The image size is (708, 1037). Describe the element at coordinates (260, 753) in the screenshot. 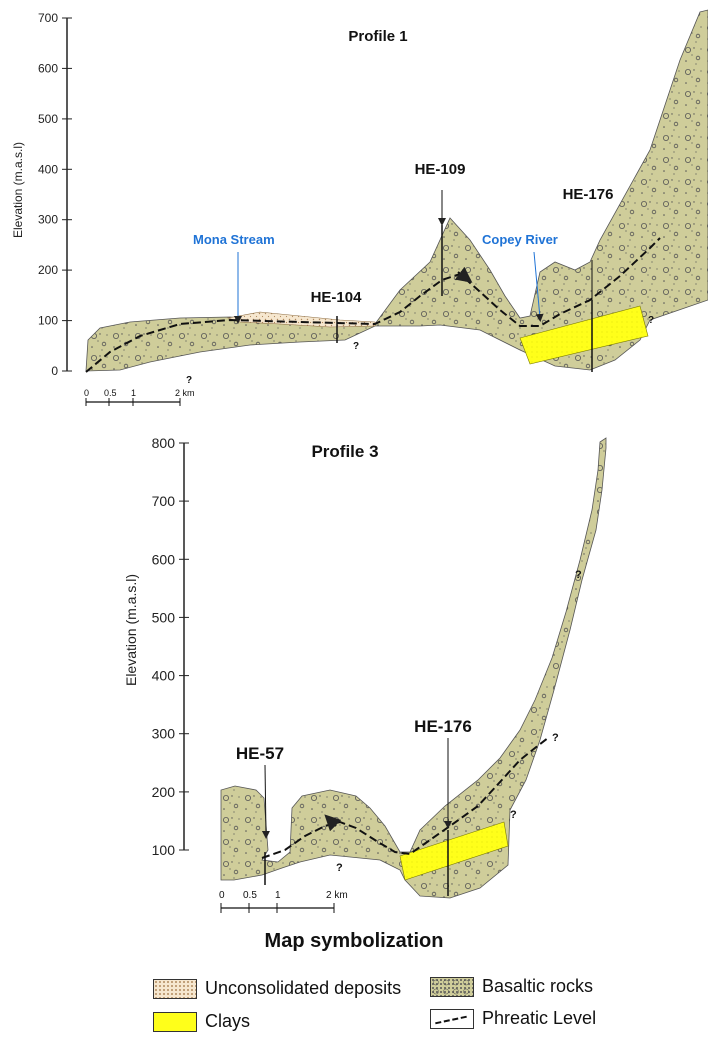

I see `well-label: HE-57` at that location.